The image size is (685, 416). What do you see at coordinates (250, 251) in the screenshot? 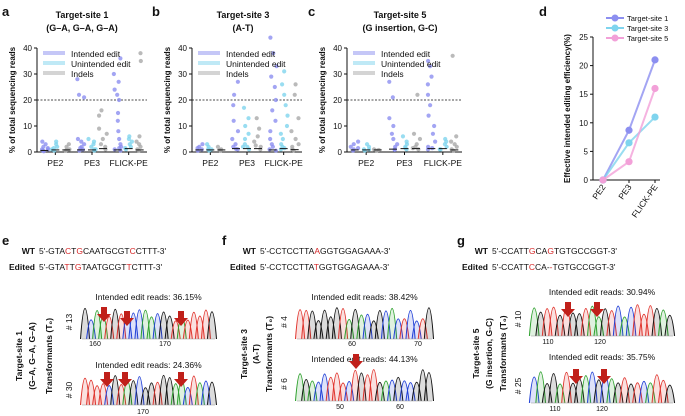
I see `wt-label: WT` at bounding box center [250, 251].